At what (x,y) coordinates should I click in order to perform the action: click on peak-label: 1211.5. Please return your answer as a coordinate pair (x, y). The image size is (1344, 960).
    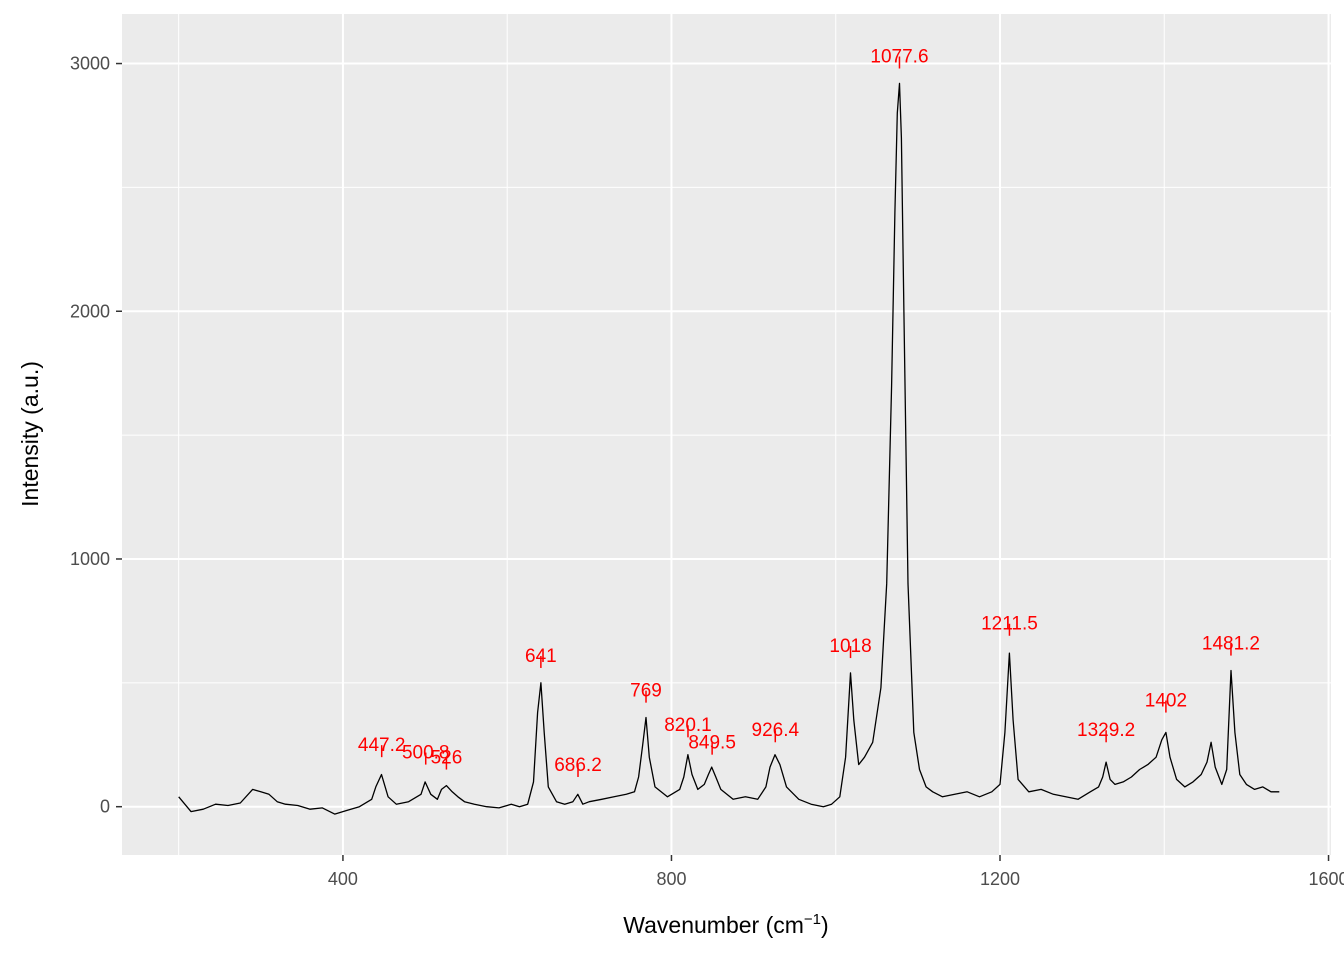
    Looking at the image, I should click on (1009, 624).